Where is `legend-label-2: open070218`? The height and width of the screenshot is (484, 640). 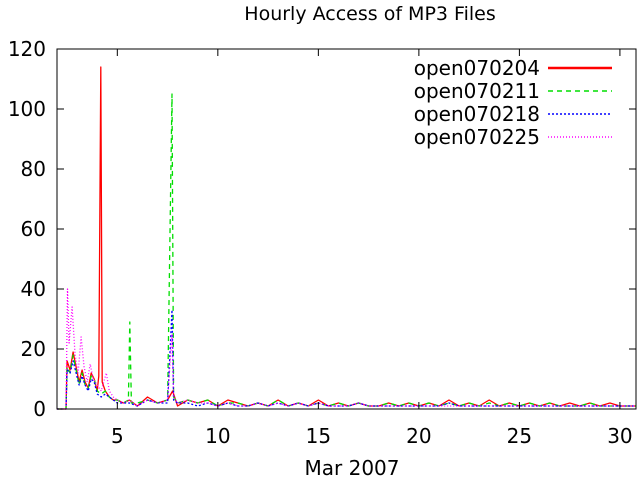
legend-label-2: open070218 is located at coordinates (477, 114).